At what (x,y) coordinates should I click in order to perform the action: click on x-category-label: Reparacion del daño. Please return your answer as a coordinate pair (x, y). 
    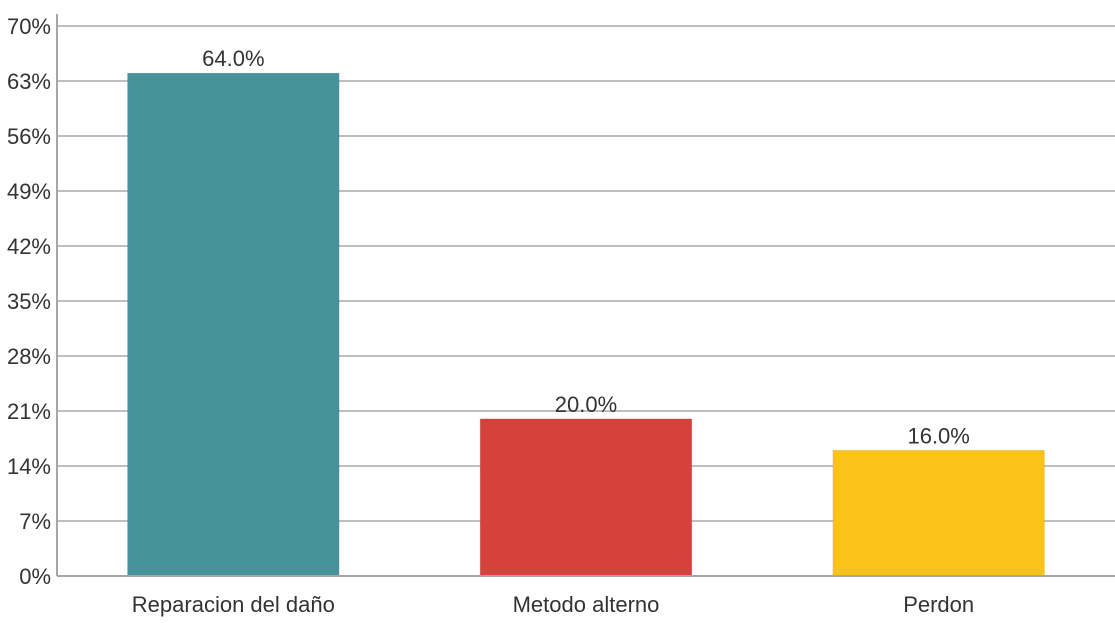
    Looking at the image, I should click on (233, 604).